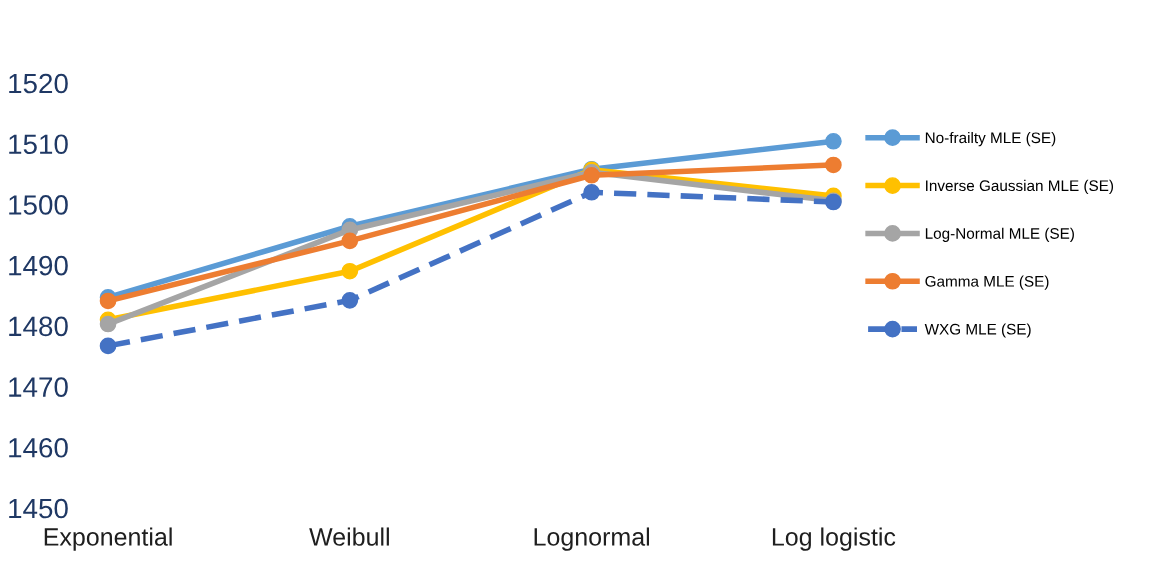 The width and height of the screenshot is (1149, 587). What do you see at coordinates (999, 234) in the screenshot?
I see `legend-label: Log-Normal MLE (SE)` at bounding box center [999, 234].